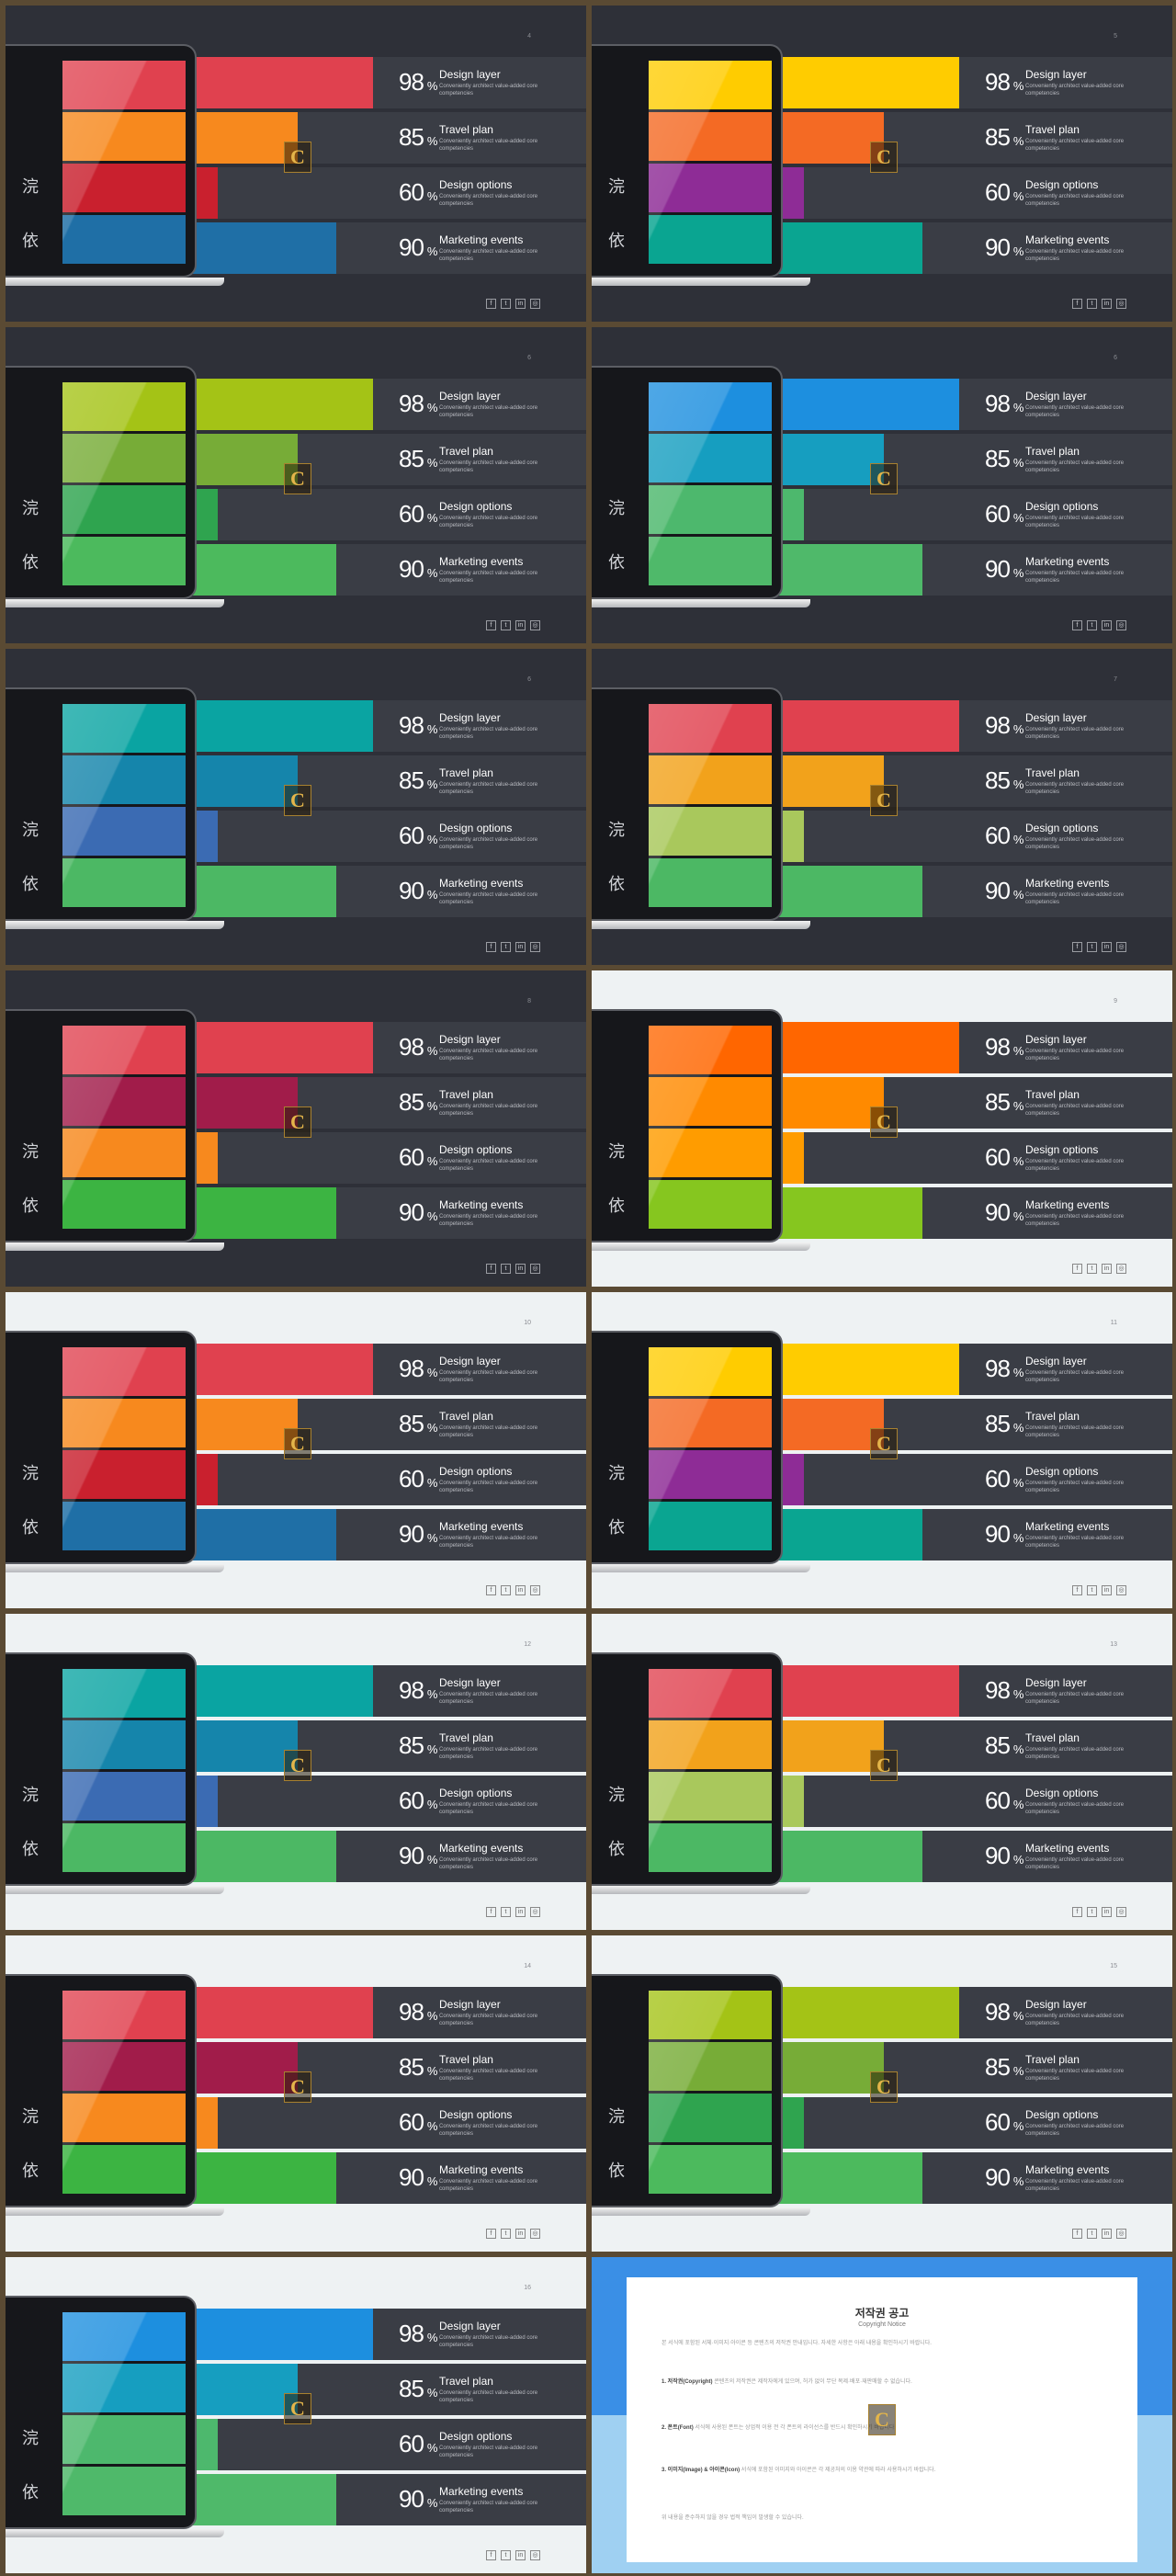 The width and height of the screenshot is (1176, 2576). Describe the element at coordinates (529, 680) in the screenshot. I see `page-number: 6` at that location.